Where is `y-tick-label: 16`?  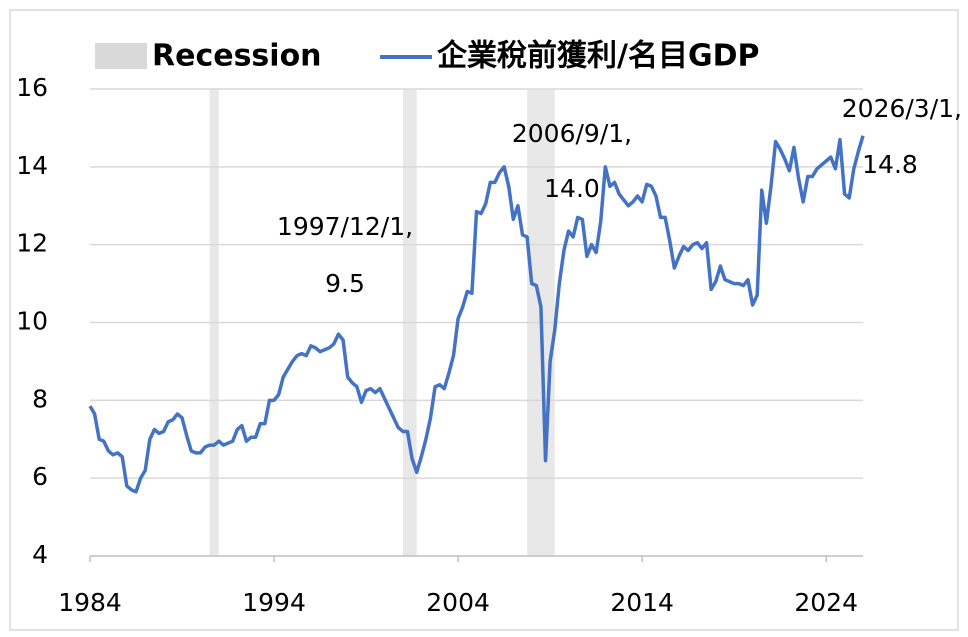
y-tick-label: 16 is located at coordinates (32, 87).